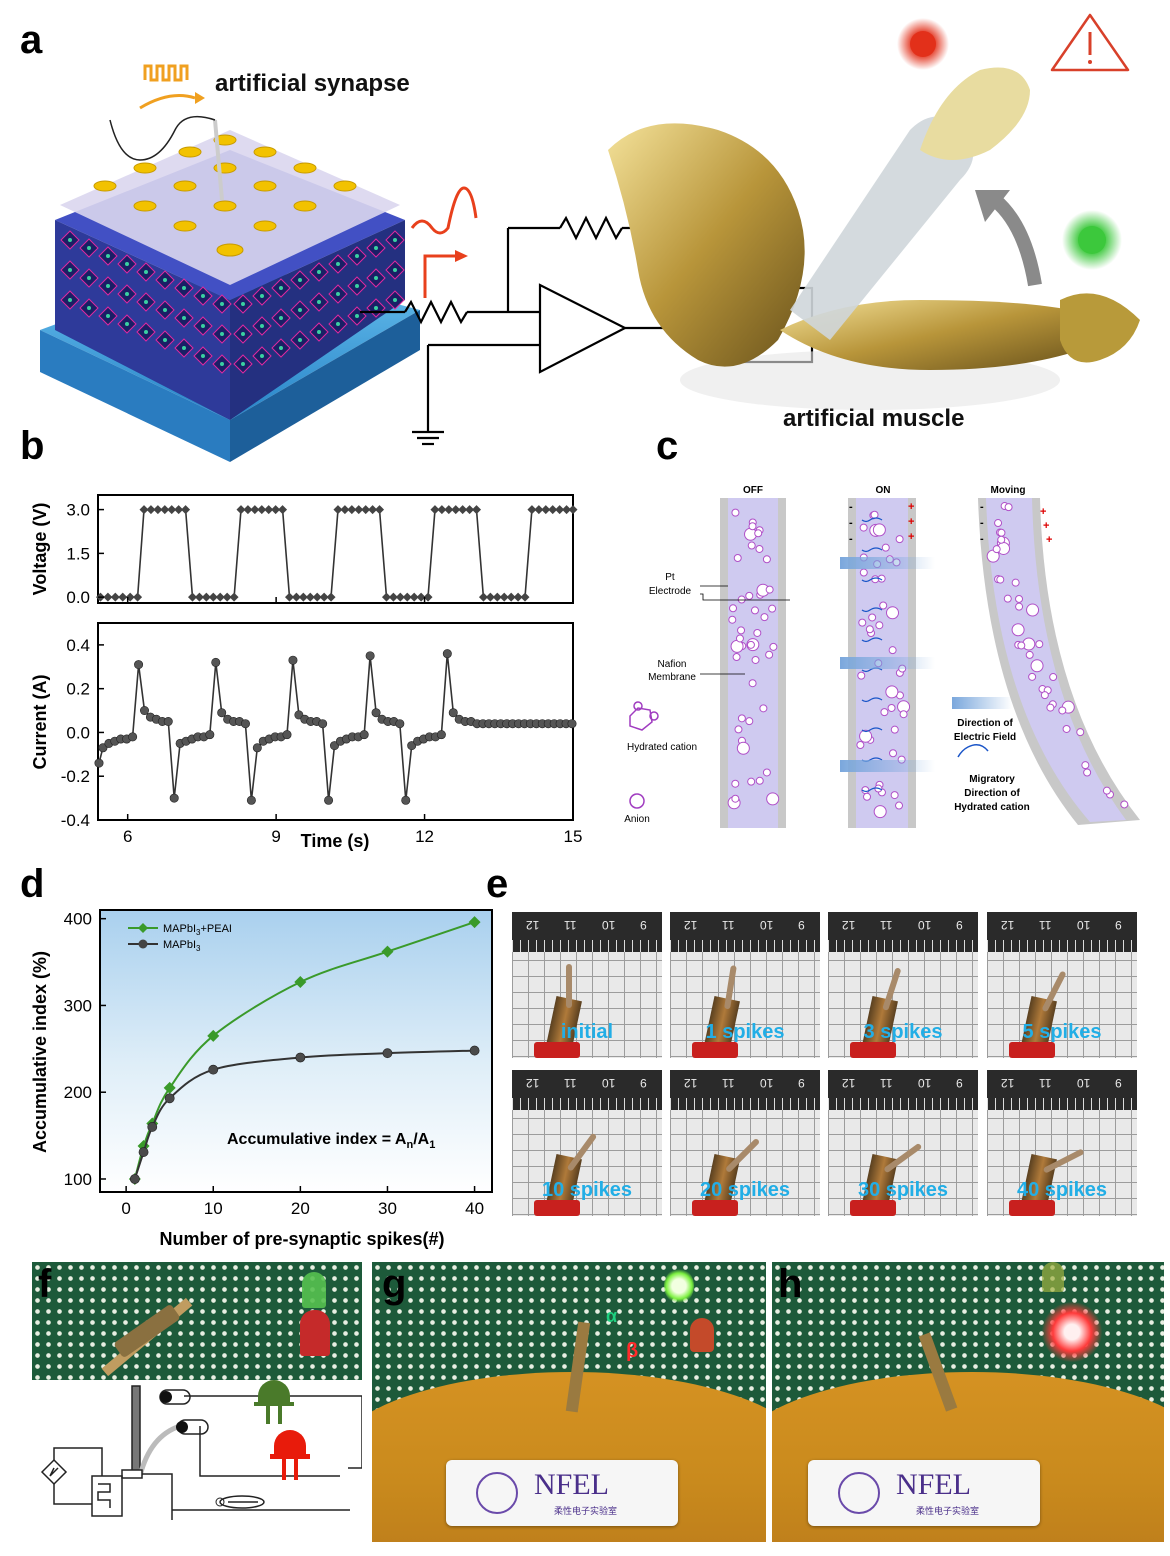 This screenshot has width=1170, height=1556. What do you see at coordinates (394, 1284) in the screenshot?
I see `panel-label-g: g` at bounding box center [394, 1284].